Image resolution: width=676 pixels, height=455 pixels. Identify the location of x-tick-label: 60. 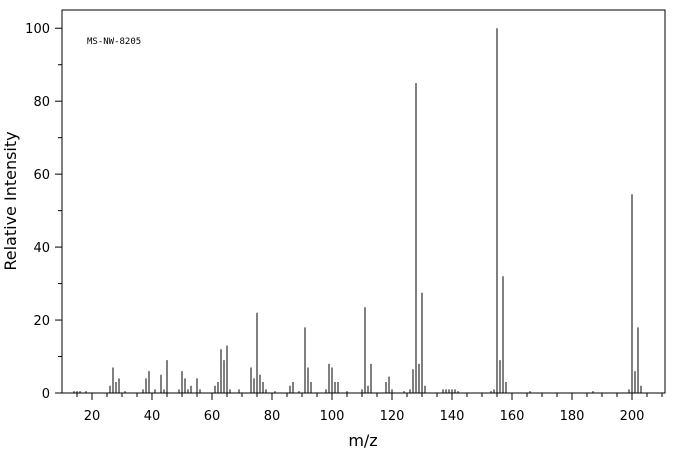
(212, 416).